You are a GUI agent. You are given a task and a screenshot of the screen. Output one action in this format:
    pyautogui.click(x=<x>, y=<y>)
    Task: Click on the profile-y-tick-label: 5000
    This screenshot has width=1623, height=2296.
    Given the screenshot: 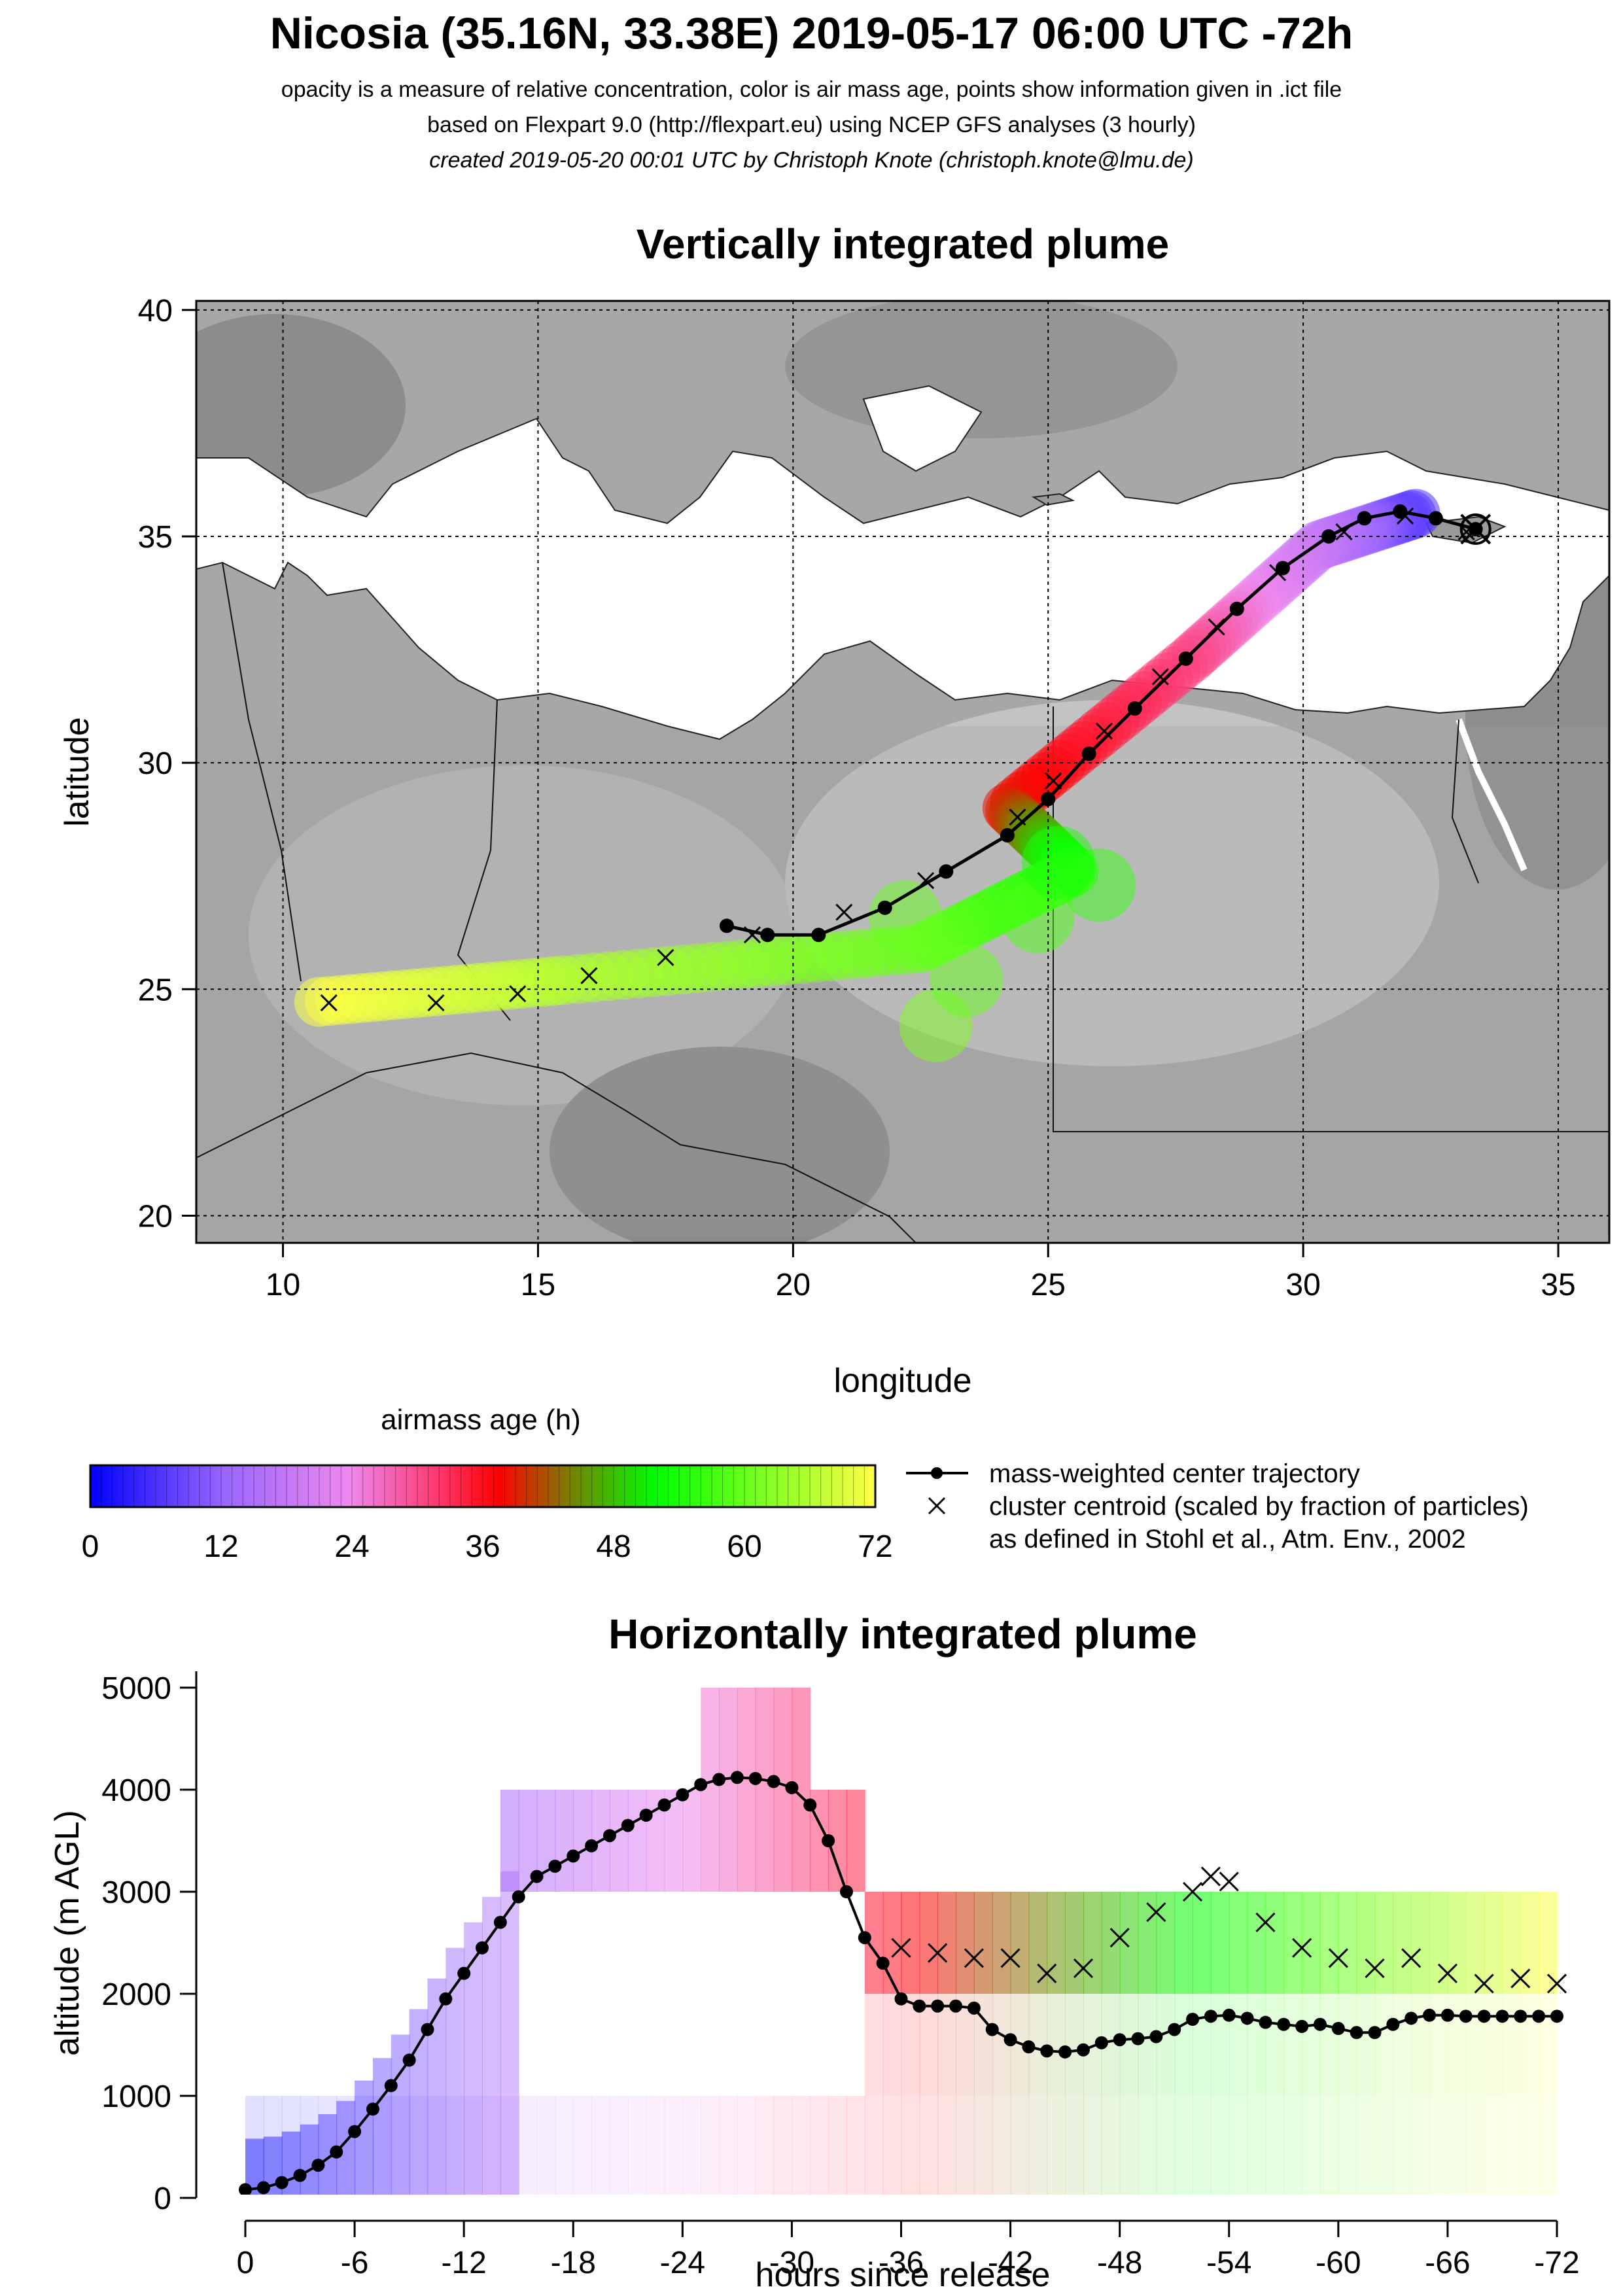 What is the action you would take?
    pyautogui.click(x=136, y=1688)
    